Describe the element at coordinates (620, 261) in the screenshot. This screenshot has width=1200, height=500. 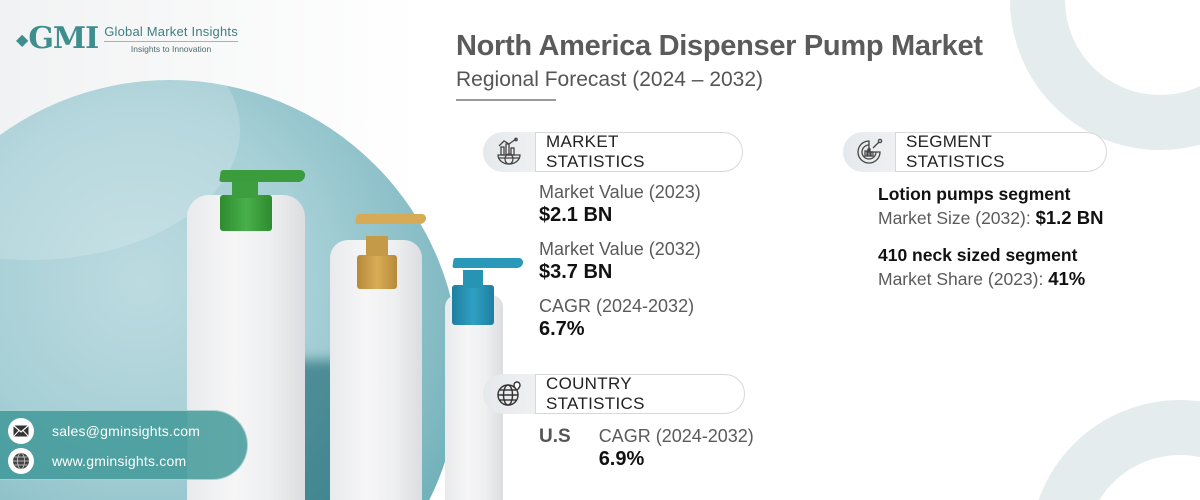
I see `stat-market-value-2032: Market Value (2032) $3.7 BN` at that location.